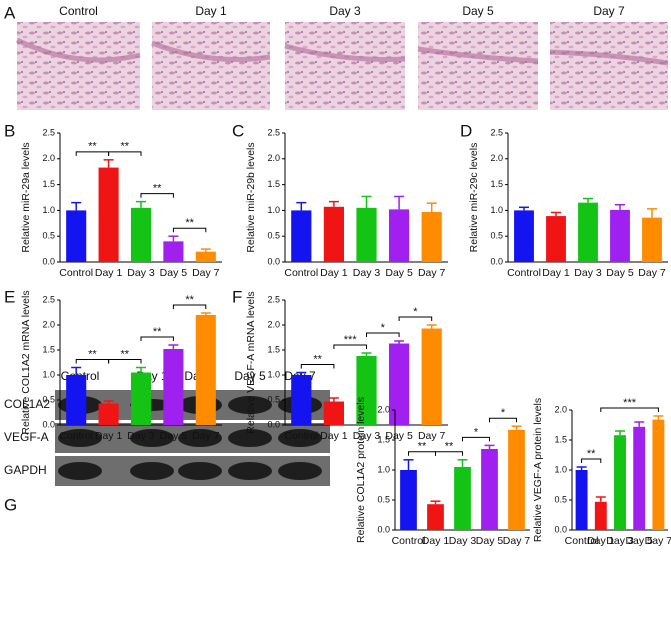 This screenshot has width=671, height=620. I want to click on y-tick-label: 1.5, so click(383, 439).